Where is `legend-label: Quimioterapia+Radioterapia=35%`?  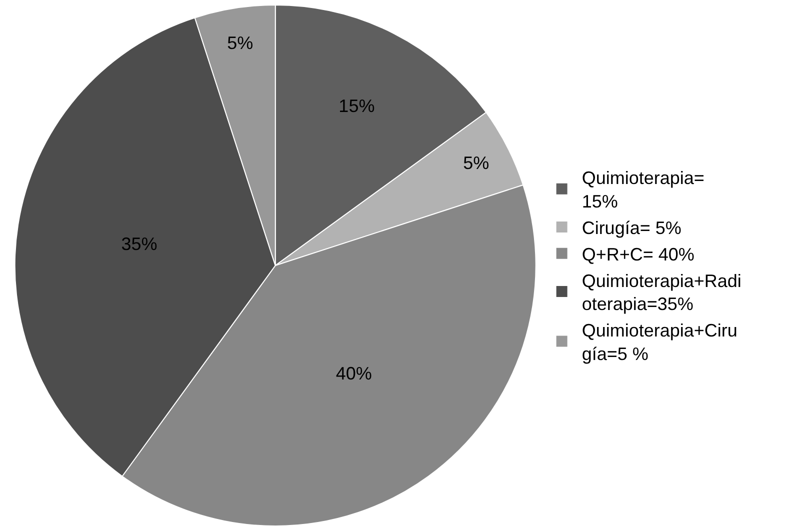
legend-label: Quimioterapia+Radioterapia=35% is located at coordinates (662, 292).